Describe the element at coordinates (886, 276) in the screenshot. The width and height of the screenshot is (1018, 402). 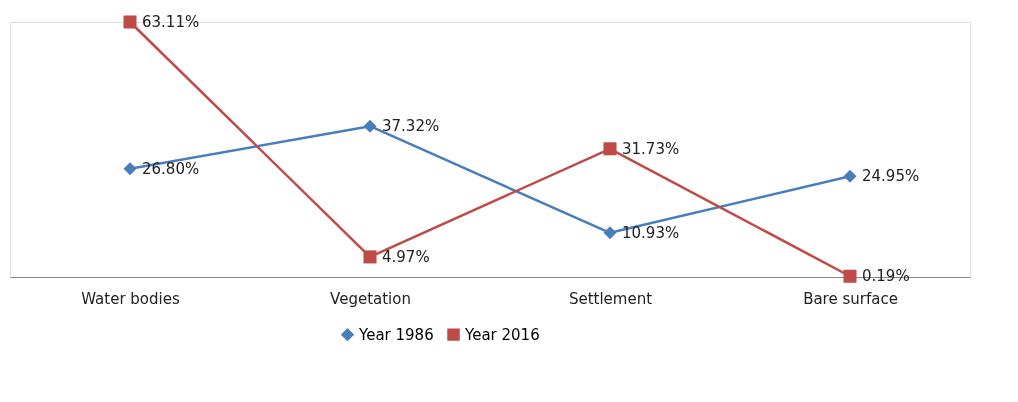
I see `data-label: 0.19%` at that location.